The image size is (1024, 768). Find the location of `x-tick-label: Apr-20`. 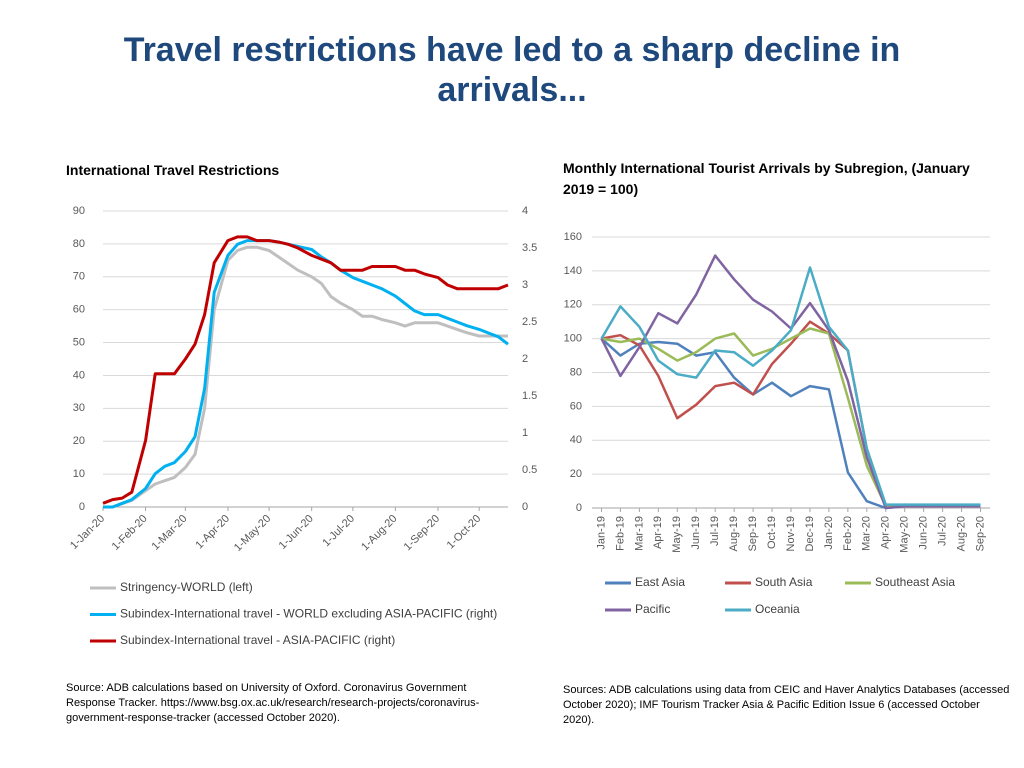

x-tick-label: Apr-20 is located at coordinates (886, 532).